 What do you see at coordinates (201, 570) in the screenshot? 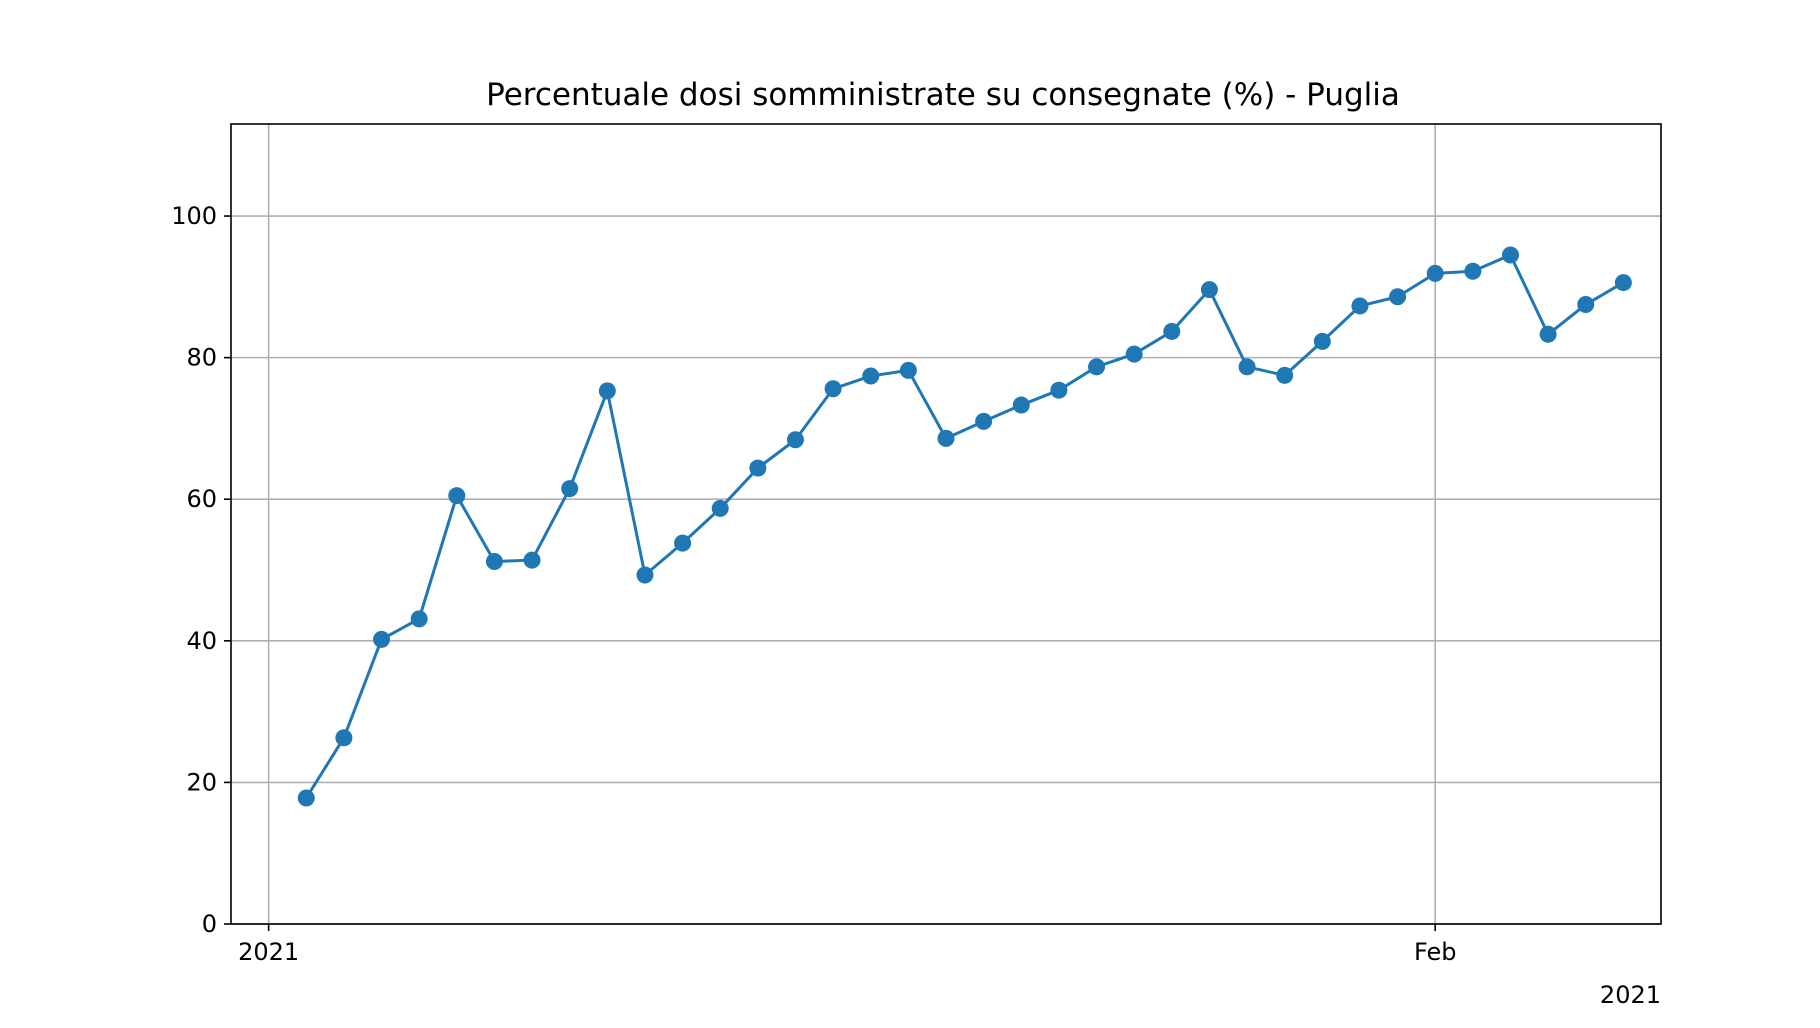
I see `y-axis-ticks: 0 20 40 60 80 100` at bounding box center [201, 570].